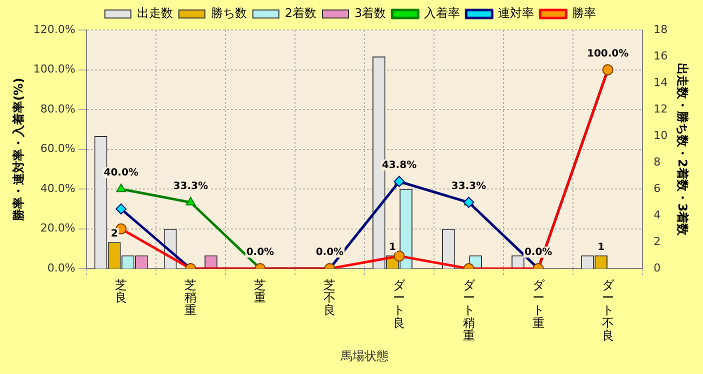 This screenshot has height=374, width=703. Describe the element at coordinates (657, 241) in the screenshot. I see `y2-tick-label: 2` at that location.